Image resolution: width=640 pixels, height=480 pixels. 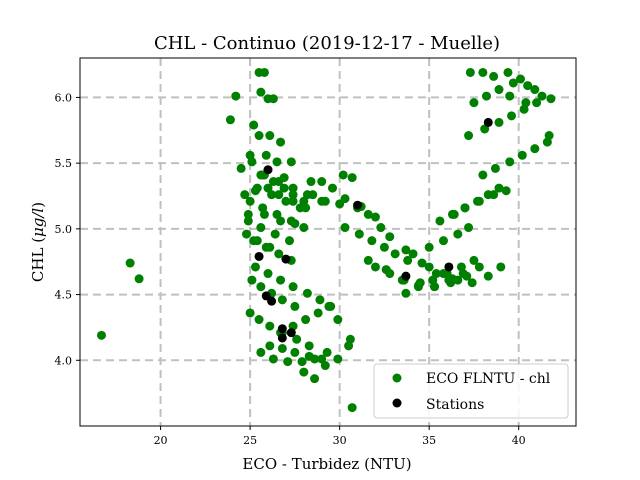 What do you see at coordinates (64, 295) in the screenshot?
I see `y-tick-label: 4.5` at bounding box center [64, 295].